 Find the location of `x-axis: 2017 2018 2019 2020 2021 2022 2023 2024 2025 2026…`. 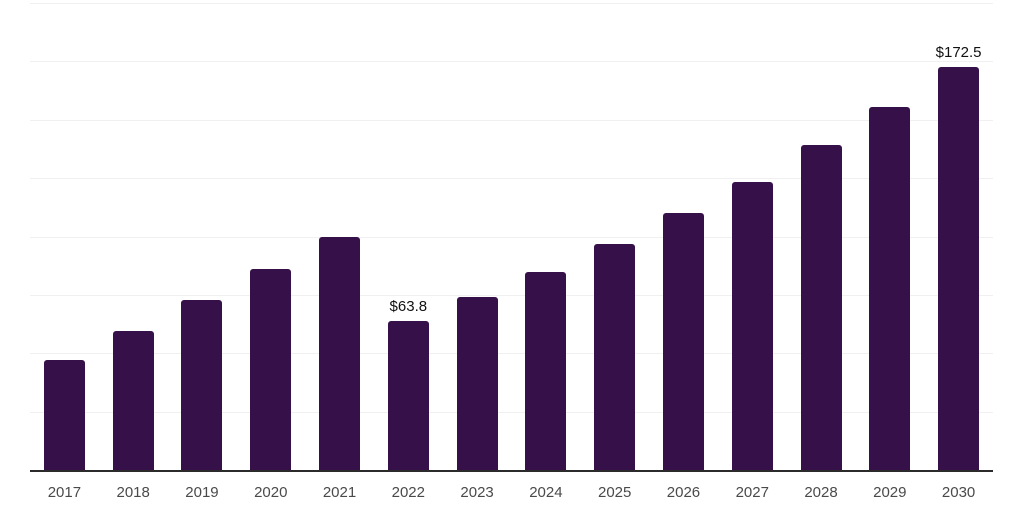

x-axis: 2017 2018 2019 2020 2021 2022 2023 2024 2025 2026… is located at coordinates (511, 492).